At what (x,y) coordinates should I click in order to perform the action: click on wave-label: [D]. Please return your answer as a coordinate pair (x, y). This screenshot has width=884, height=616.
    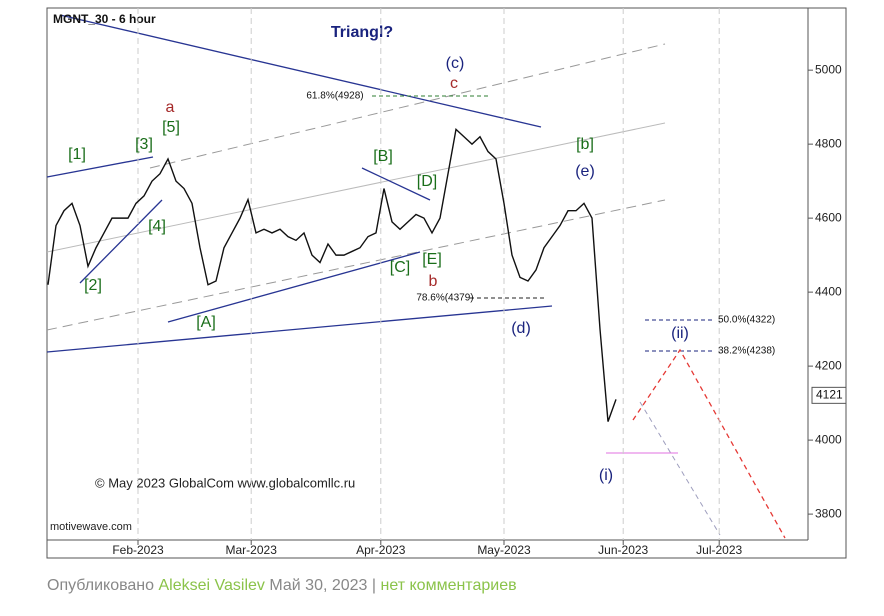
    Looking at the image, I should click on (427, 181).